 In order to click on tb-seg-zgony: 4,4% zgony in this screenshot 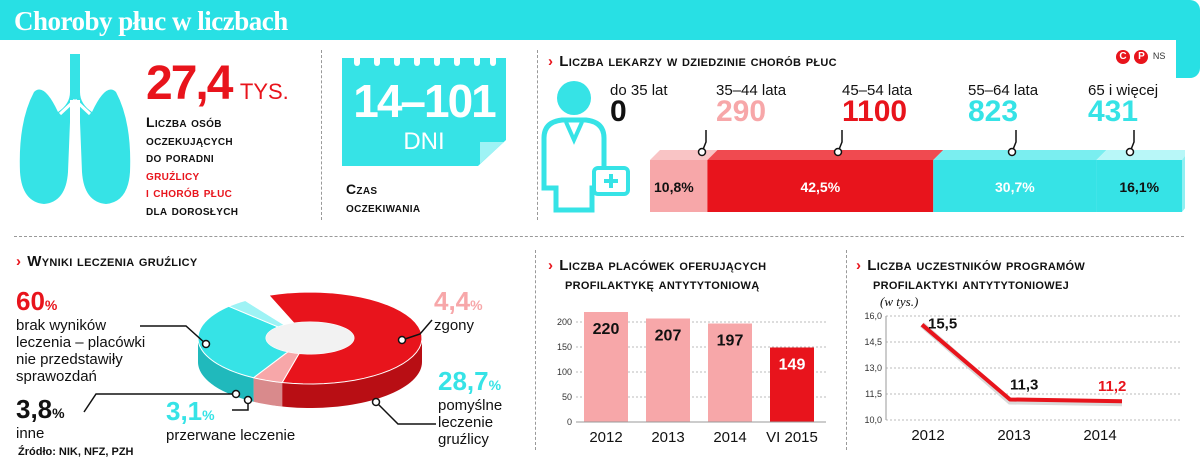, I will do `click(458, 310)`.